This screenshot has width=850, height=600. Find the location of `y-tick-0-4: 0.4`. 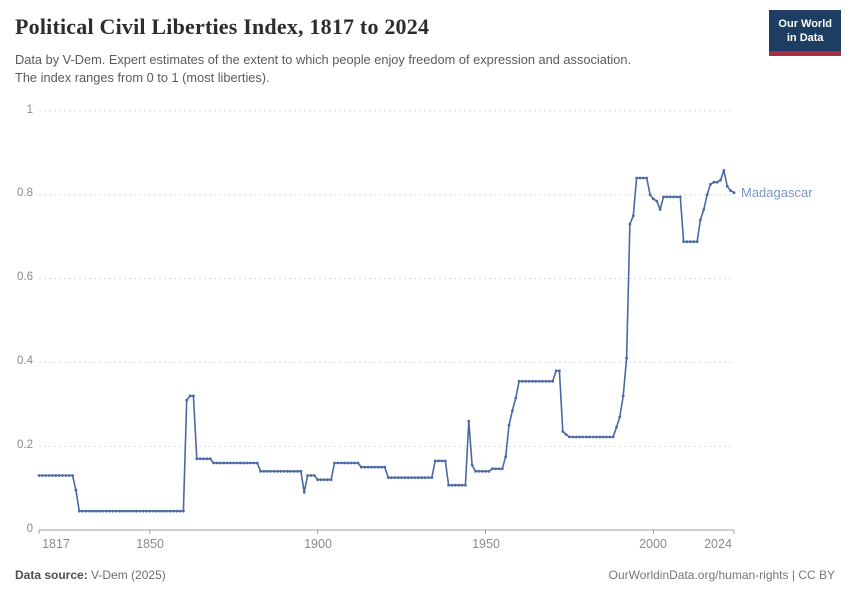

y-tick-0-4: 0.4 is located at coordinates (25, 361).